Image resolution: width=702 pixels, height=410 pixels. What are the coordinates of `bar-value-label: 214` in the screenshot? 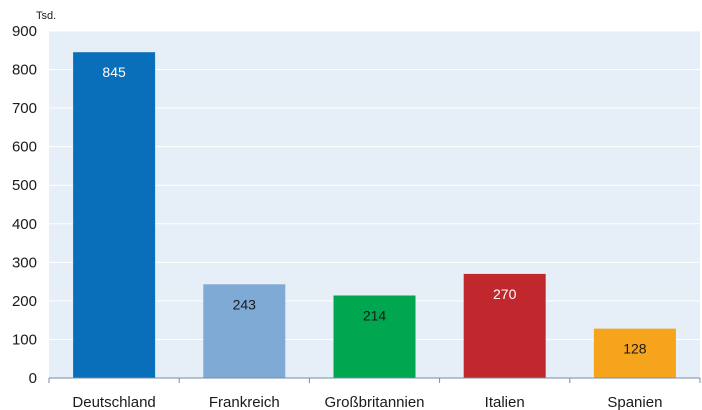 It's located at (375, 315).